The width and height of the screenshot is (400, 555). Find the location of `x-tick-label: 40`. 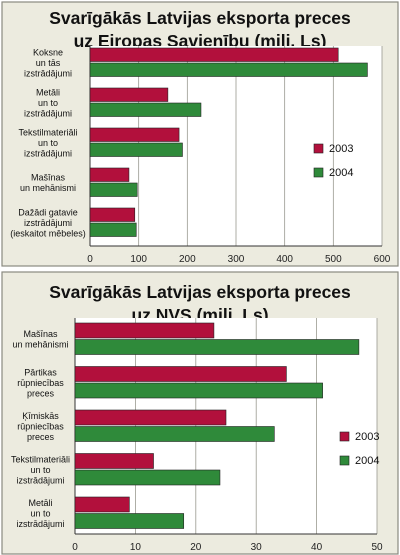

x-tick-label: 40 is located at coordinates (317, 547).